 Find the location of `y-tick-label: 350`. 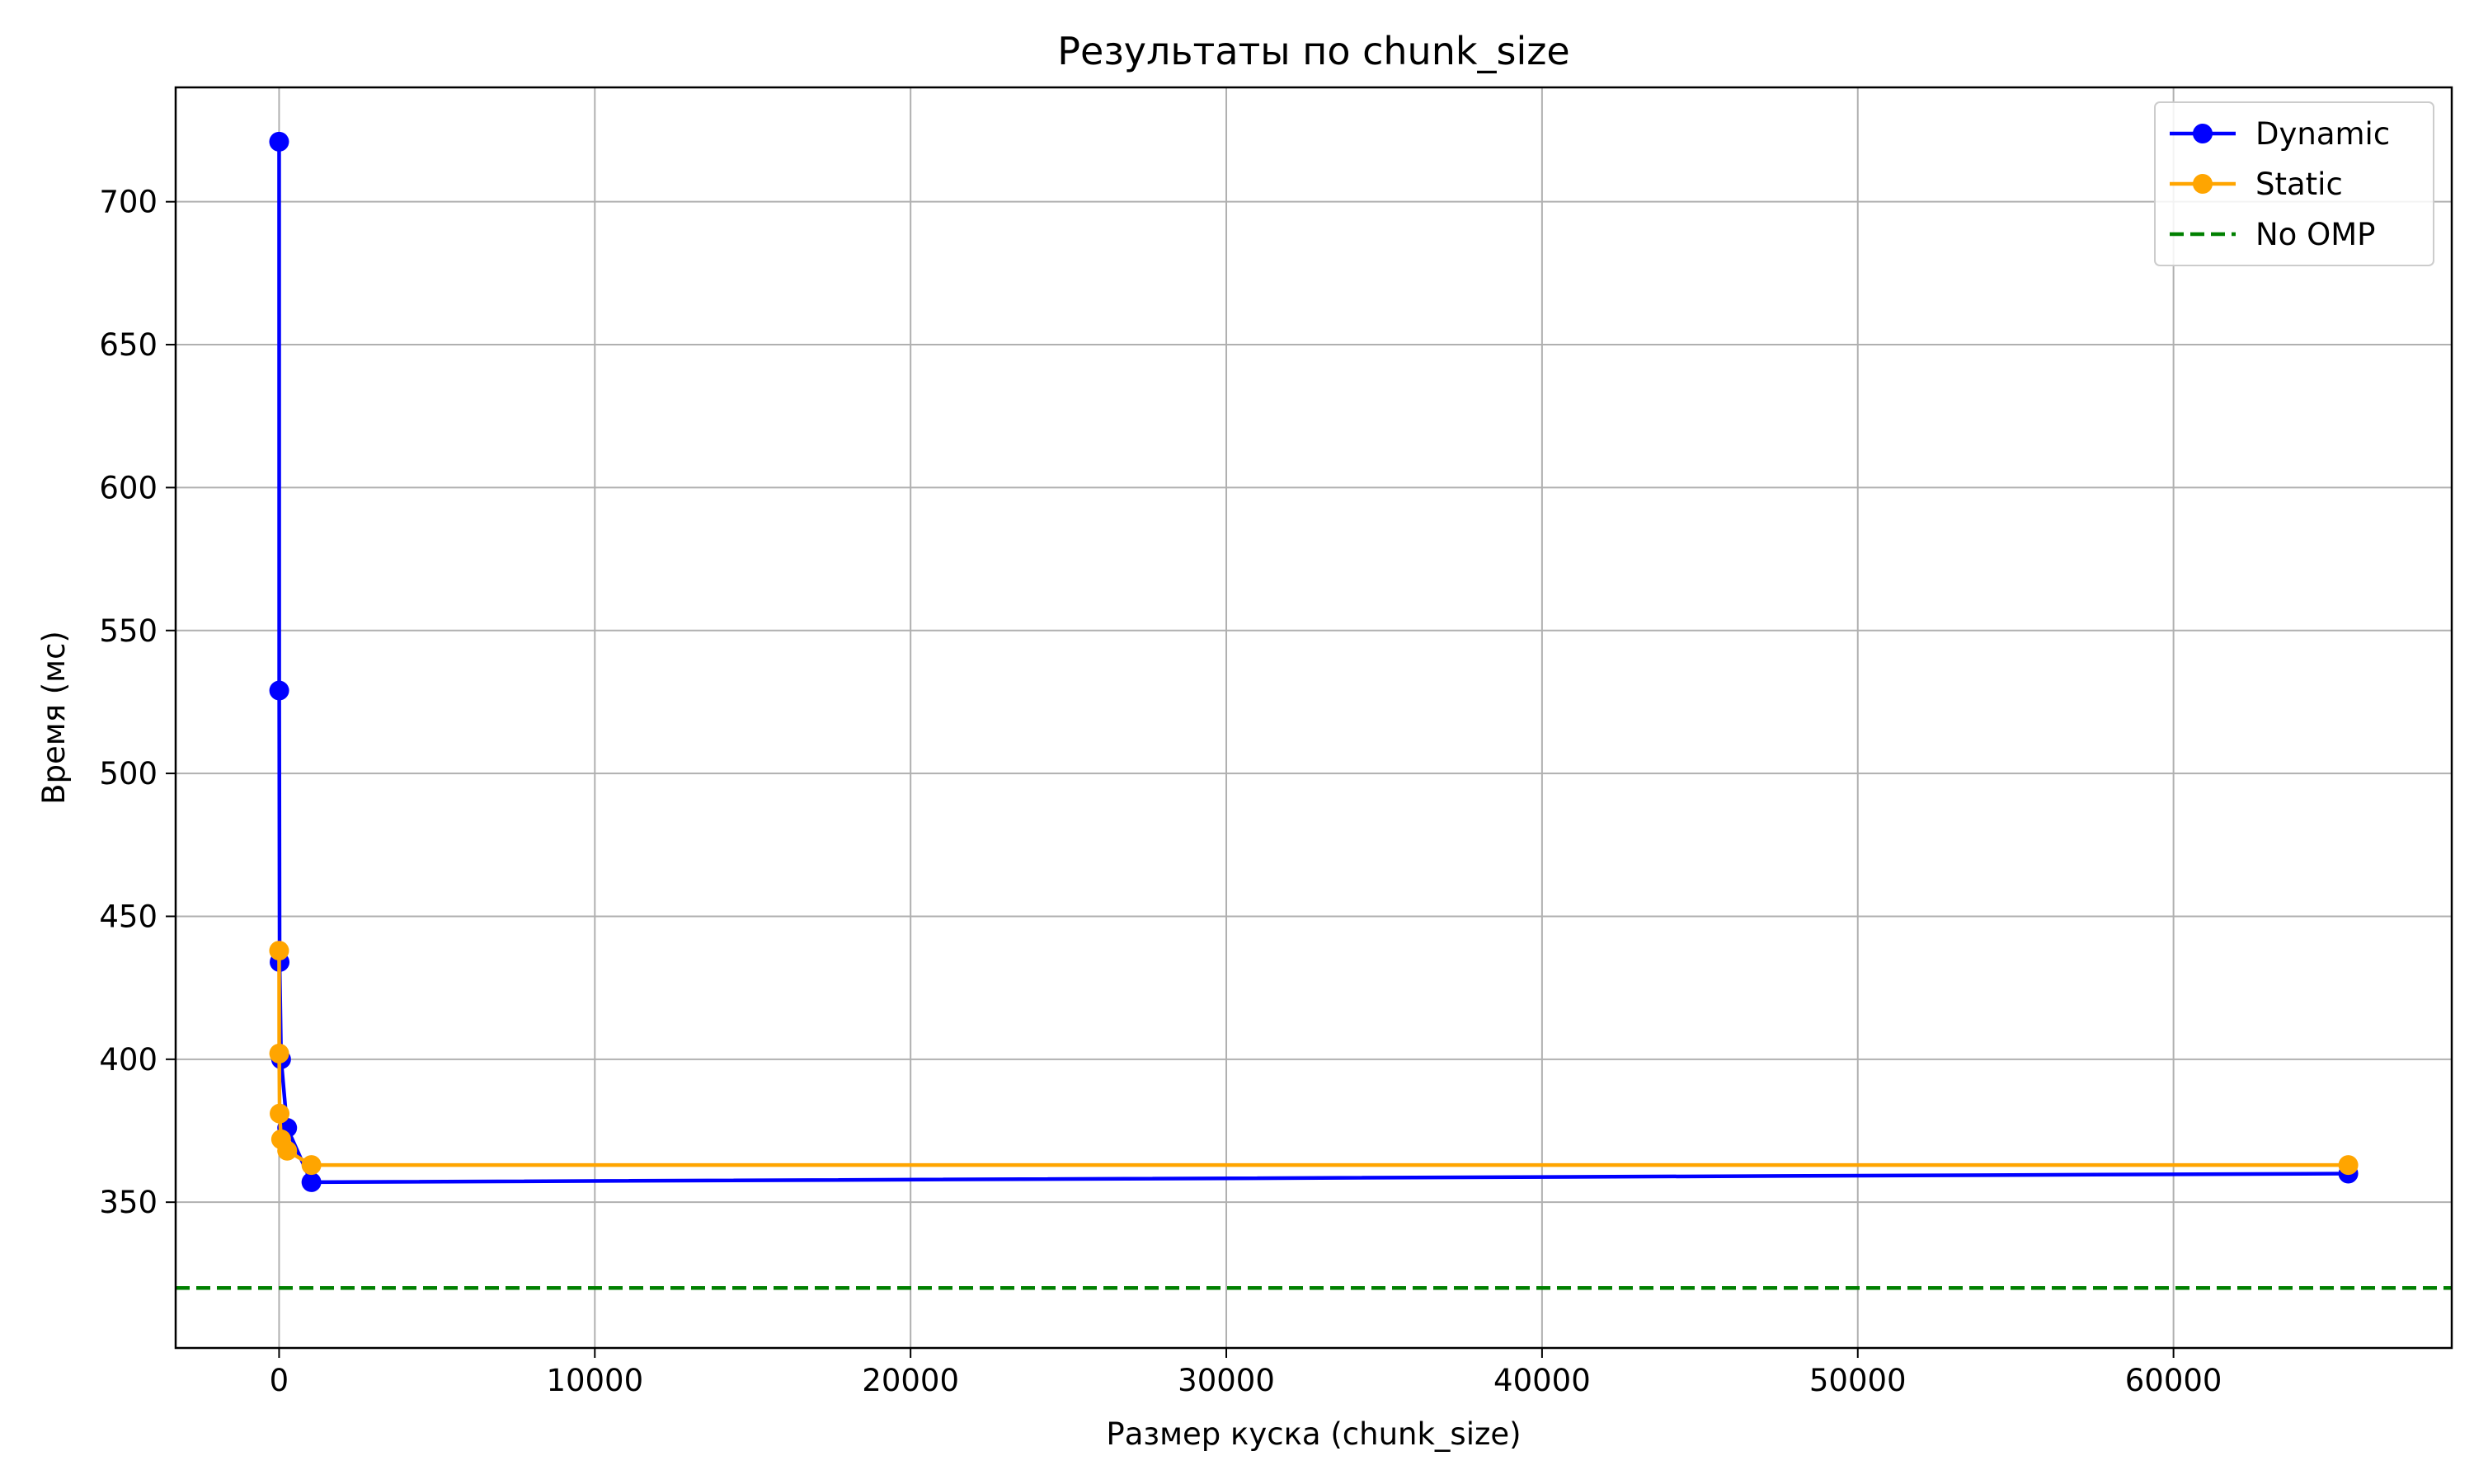

y-tick-label: 350 is located at coordinates (128, 1202).